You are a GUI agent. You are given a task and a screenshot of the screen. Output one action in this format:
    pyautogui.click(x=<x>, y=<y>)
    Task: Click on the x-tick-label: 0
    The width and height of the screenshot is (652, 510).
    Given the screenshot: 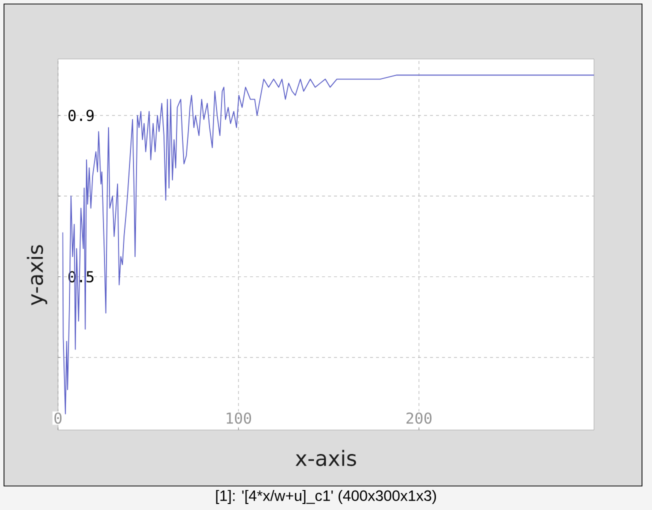 What is the action you would take?
    pyautogui.click(x=58, y=418)
    